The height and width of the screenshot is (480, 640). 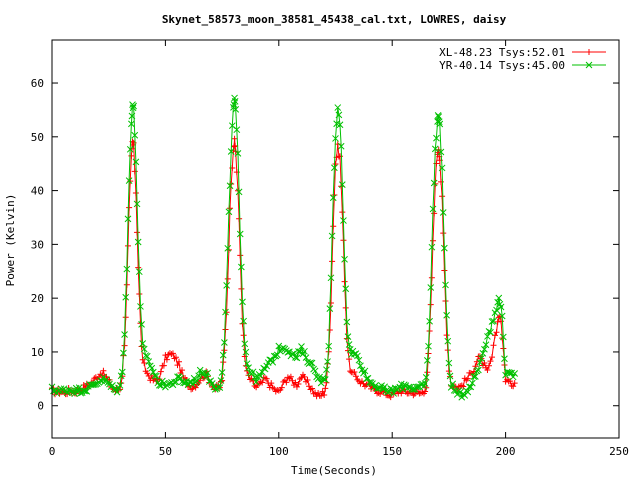 What do you see at coordinates (37, 83) in the screenshot?
I see `y-tick-label: 60` at bounding box center [37, 83].